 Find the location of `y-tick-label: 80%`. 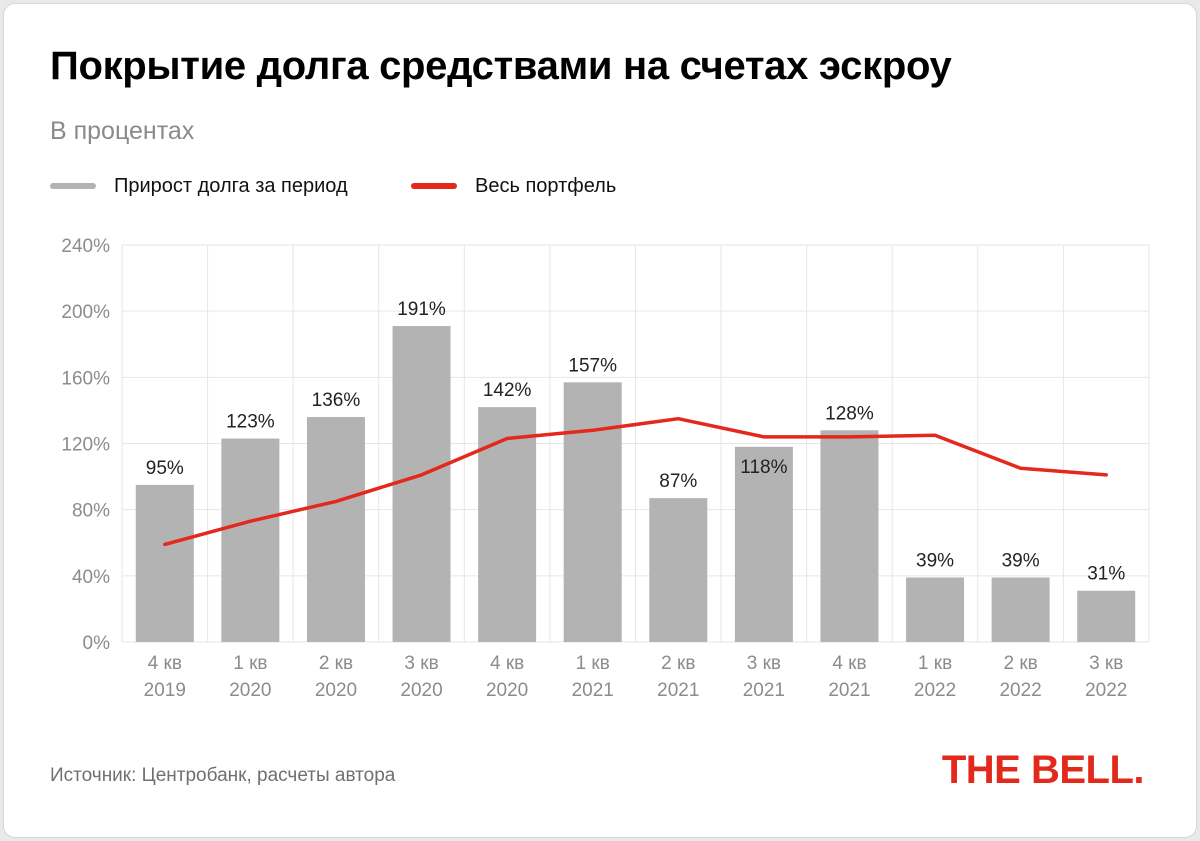

y-tick-label: 80% is located at coordinates (91, 511).